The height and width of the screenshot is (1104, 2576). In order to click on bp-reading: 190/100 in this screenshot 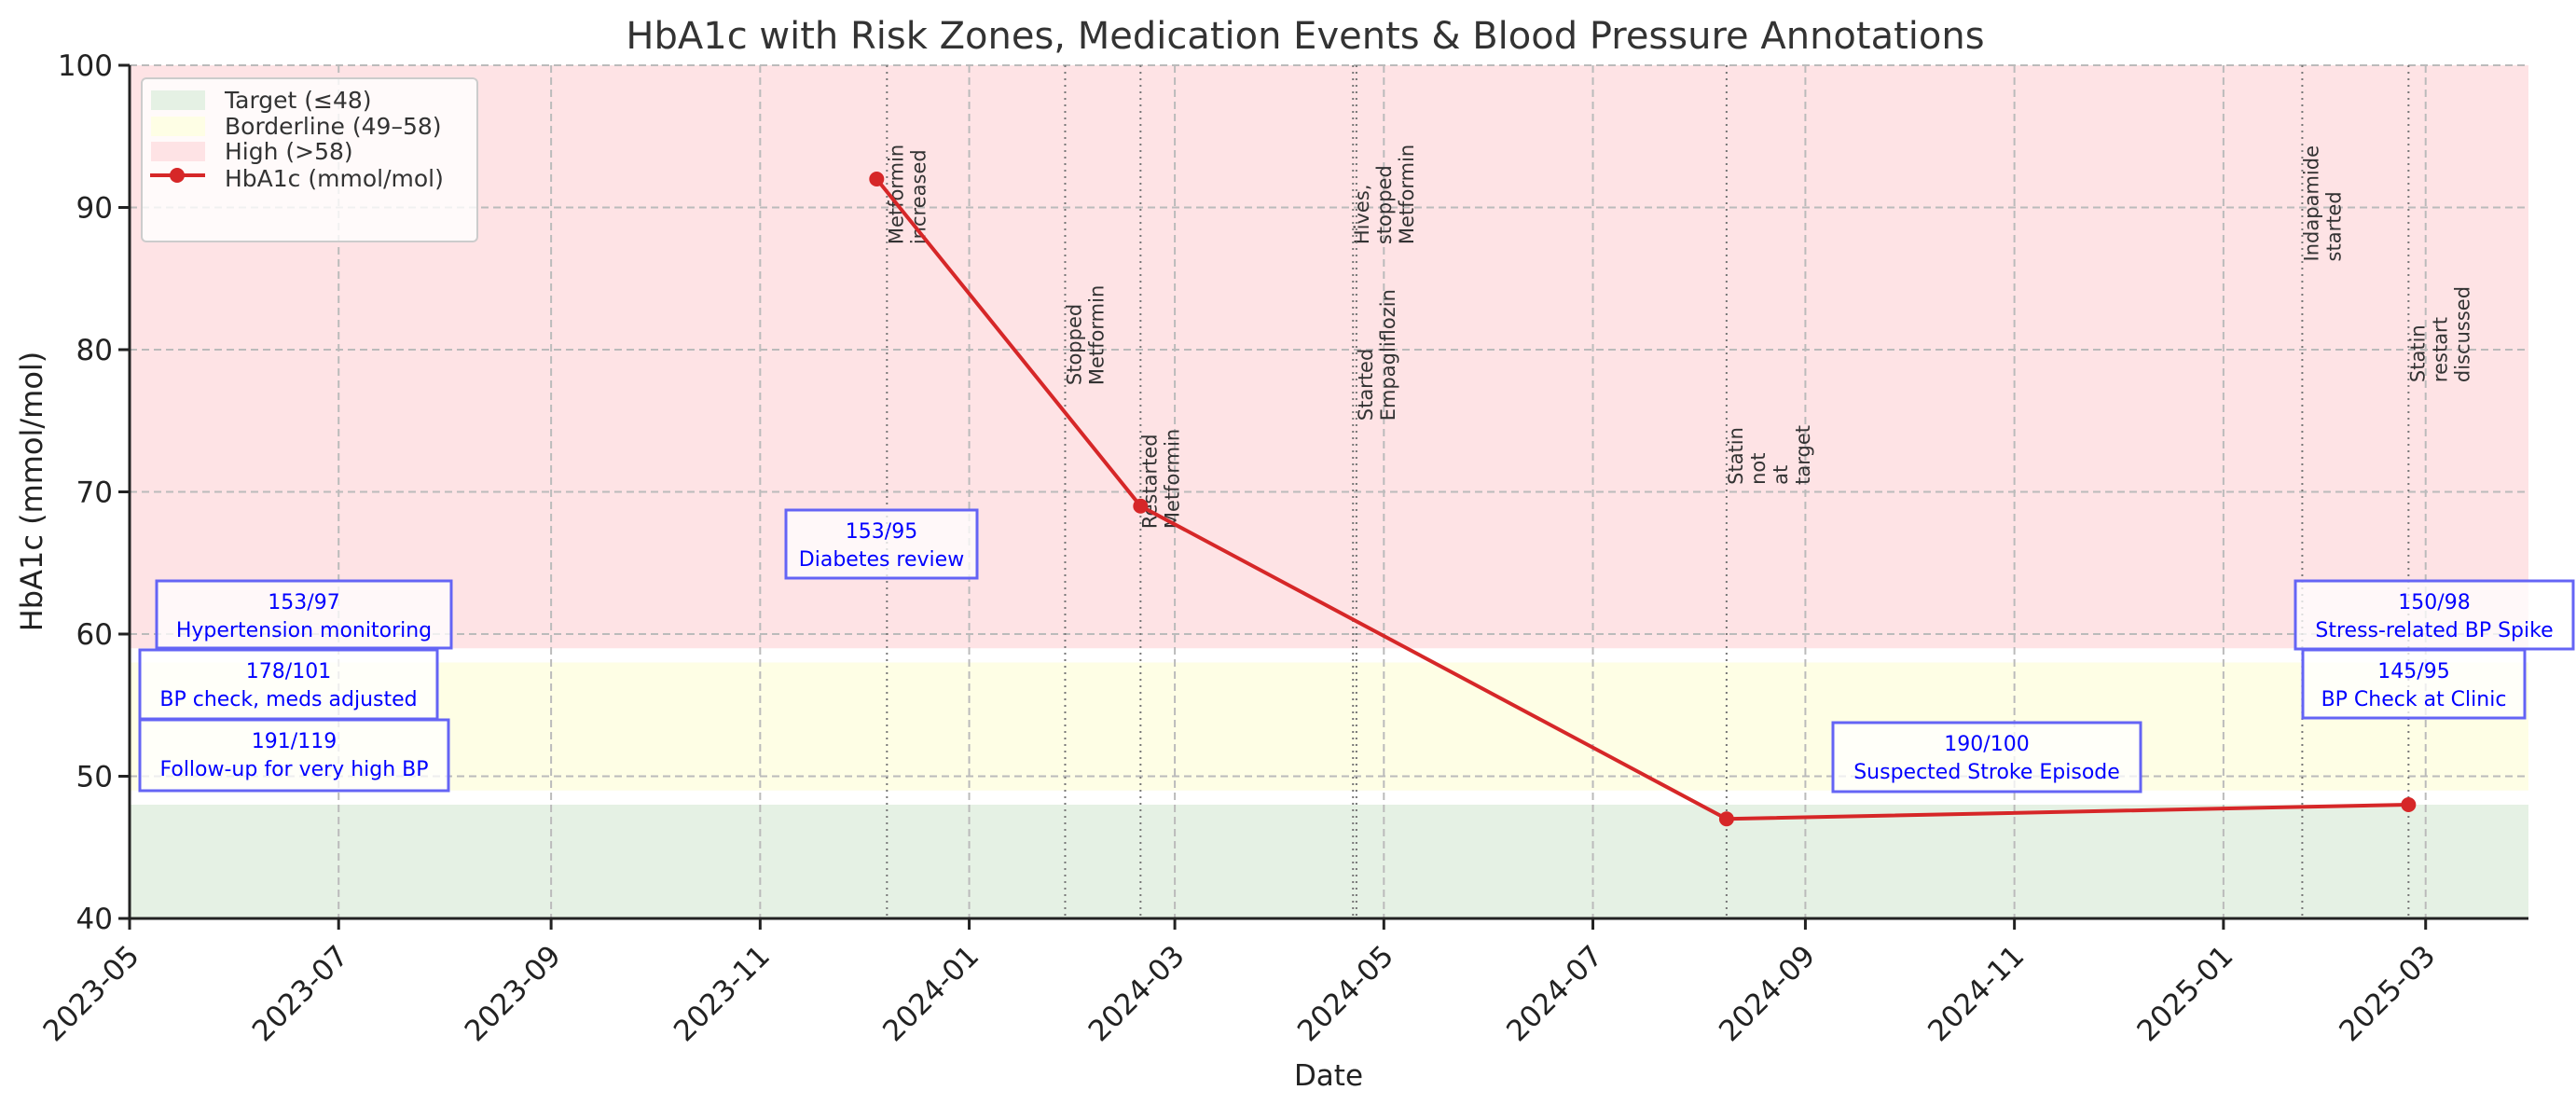, I will do `click(1986, 744)`.